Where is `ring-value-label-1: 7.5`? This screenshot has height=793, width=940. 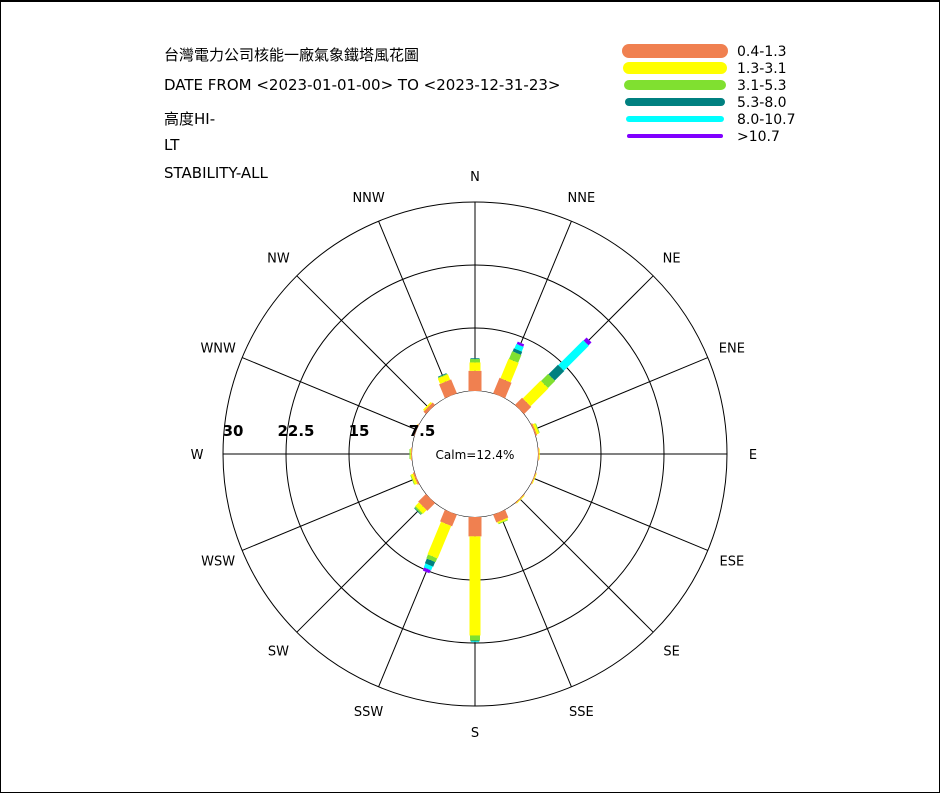 ring-value-label-1: 7.5 is located at coordinates (422, 431).